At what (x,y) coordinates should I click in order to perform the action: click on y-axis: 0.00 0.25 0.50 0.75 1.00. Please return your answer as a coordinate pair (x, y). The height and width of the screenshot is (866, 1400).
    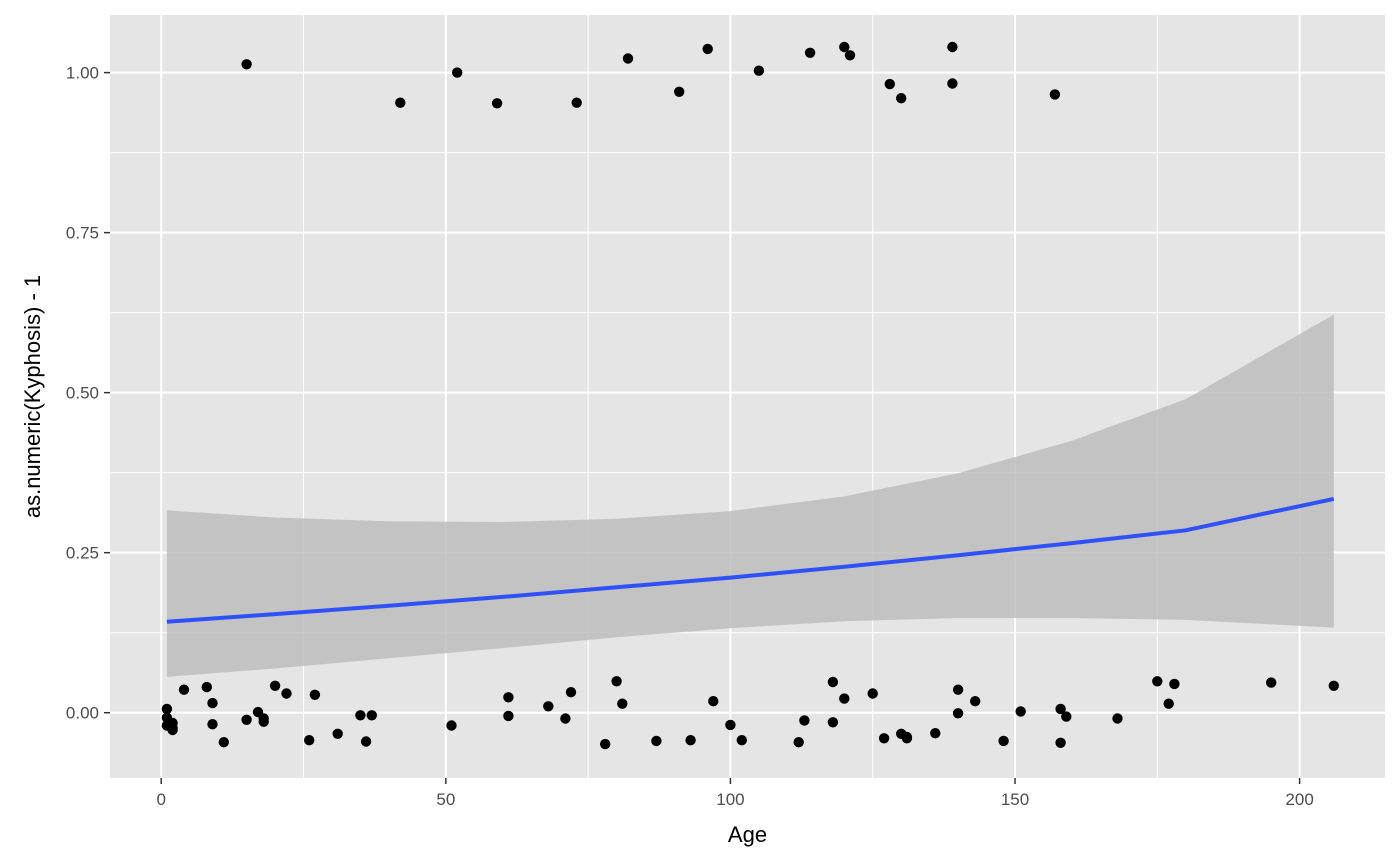
    Looking at the image, I should click on (88, 393).